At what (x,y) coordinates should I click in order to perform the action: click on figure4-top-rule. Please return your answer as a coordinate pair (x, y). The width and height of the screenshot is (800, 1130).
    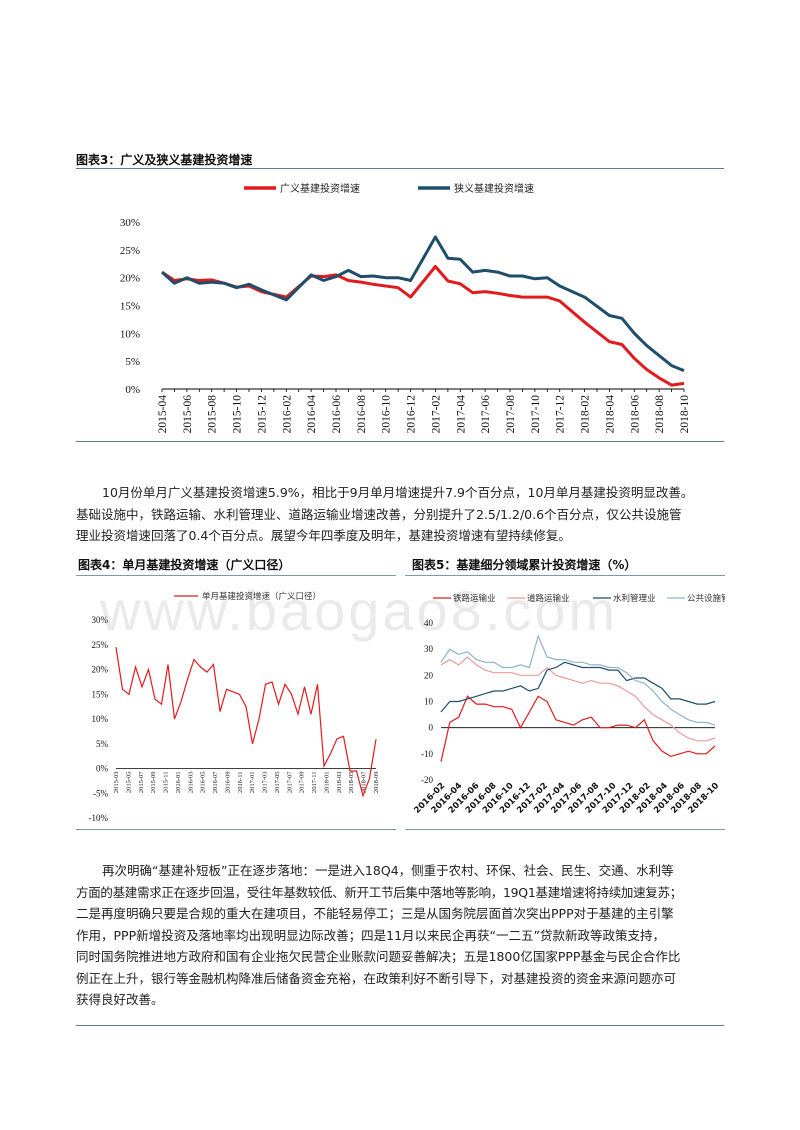
    Looking at the image, I should click on (236, 575).